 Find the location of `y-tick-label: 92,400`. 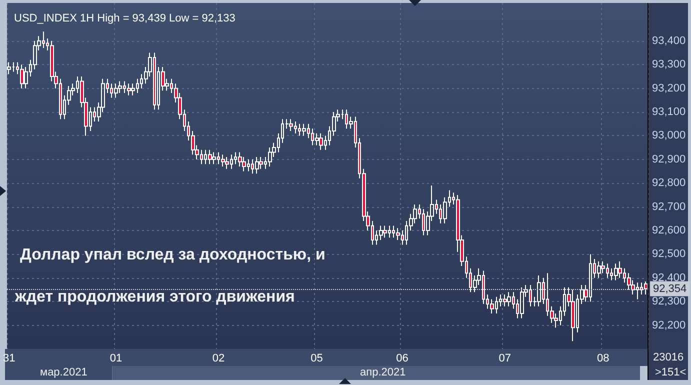

y-tick-label: 92,400 is located at coordinates (669, 278).